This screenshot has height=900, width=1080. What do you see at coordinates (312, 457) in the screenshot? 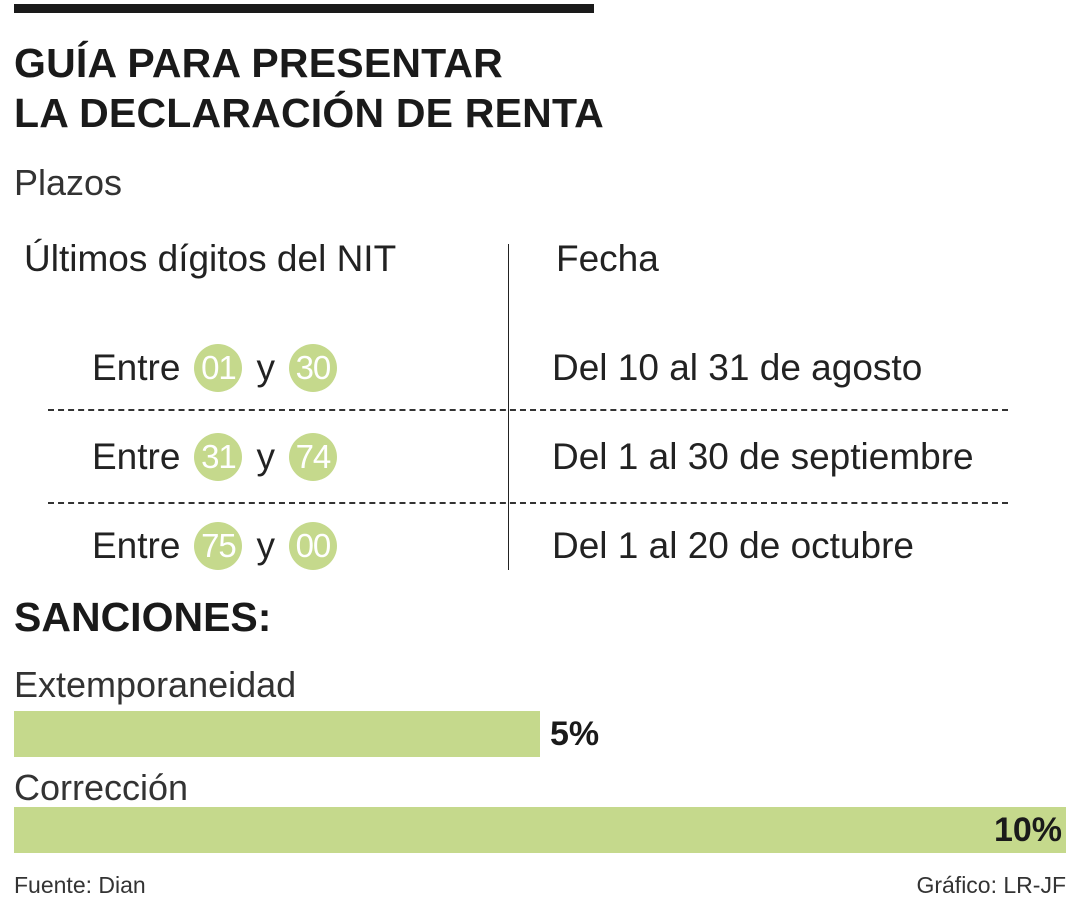
I see `digit-badge-to: 74` at bounding box center [312, 457].